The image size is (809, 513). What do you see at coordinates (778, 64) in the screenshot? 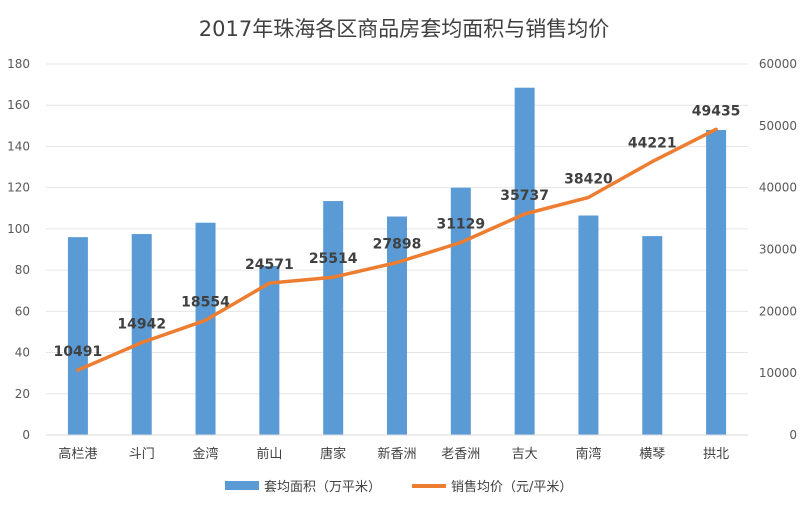
I see `y-right-tick-label: 60000` at bounding box center [778, 64].